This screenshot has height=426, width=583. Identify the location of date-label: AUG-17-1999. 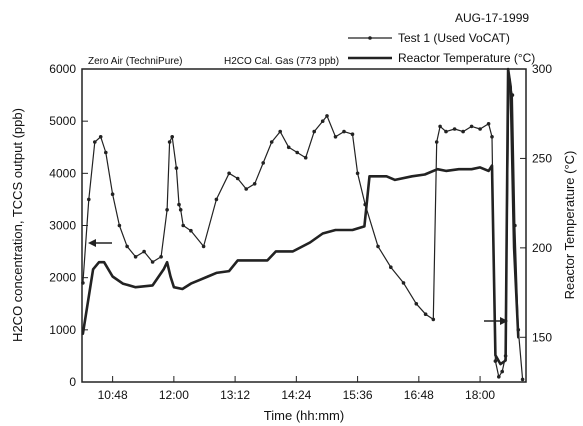
(492, 18).